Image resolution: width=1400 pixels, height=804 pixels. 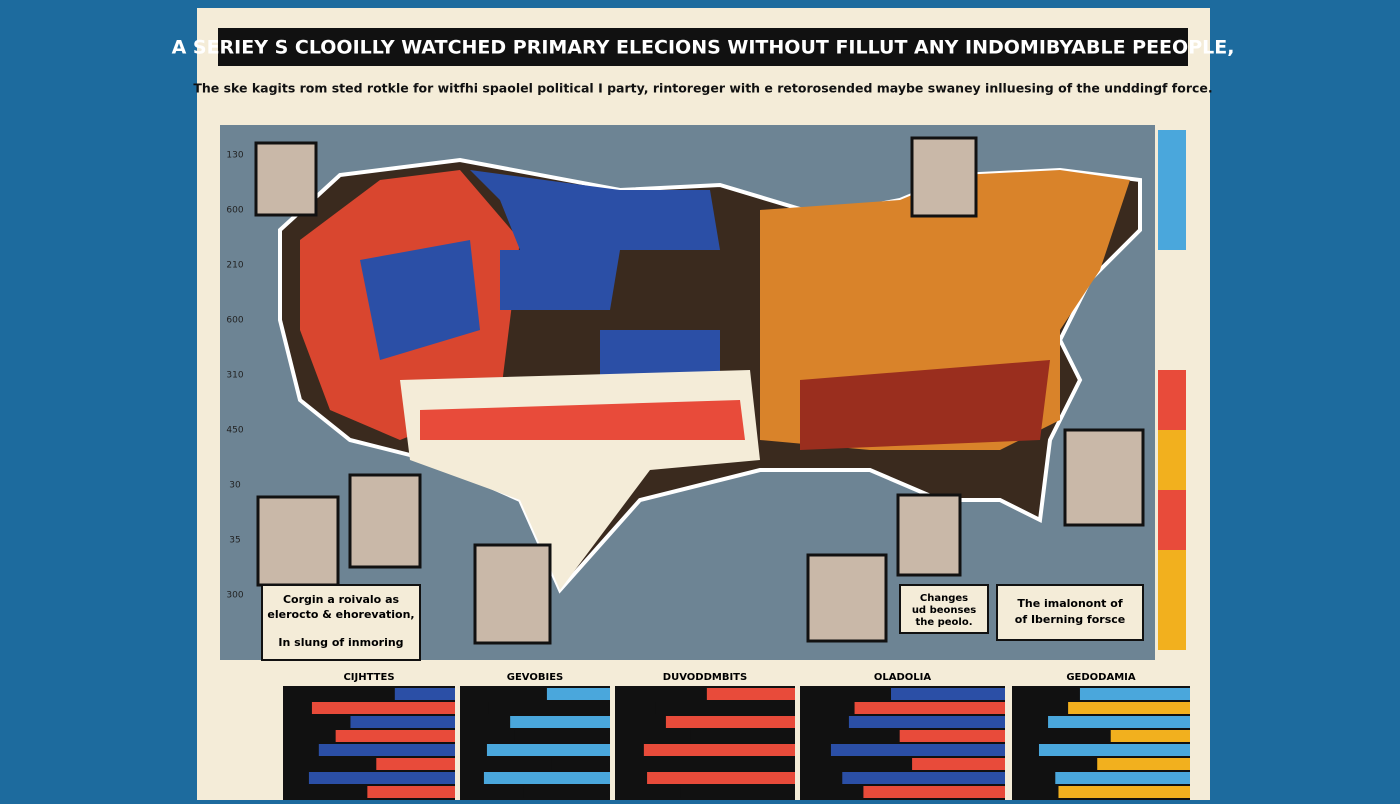 I want to click on axis-label: 130, so click(x=234, y=156).